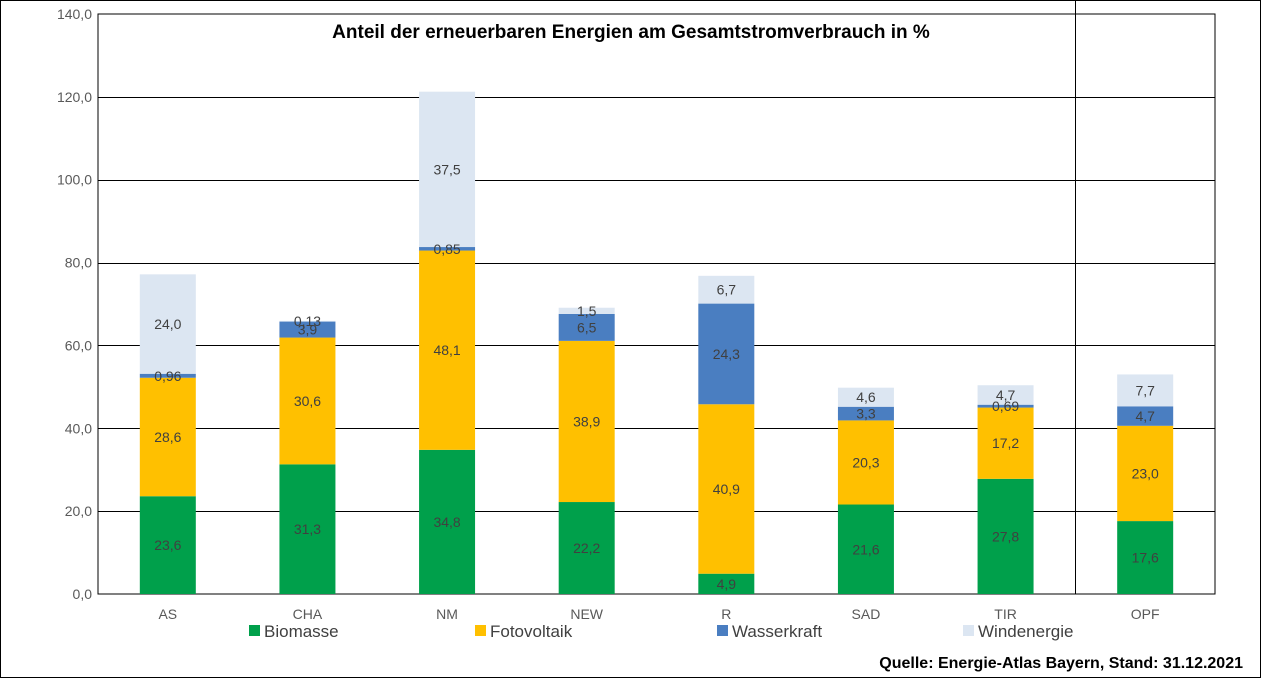 This screenshot has height=682, width=1261. I want to click on data-label: 31,3, so click(307, 529).